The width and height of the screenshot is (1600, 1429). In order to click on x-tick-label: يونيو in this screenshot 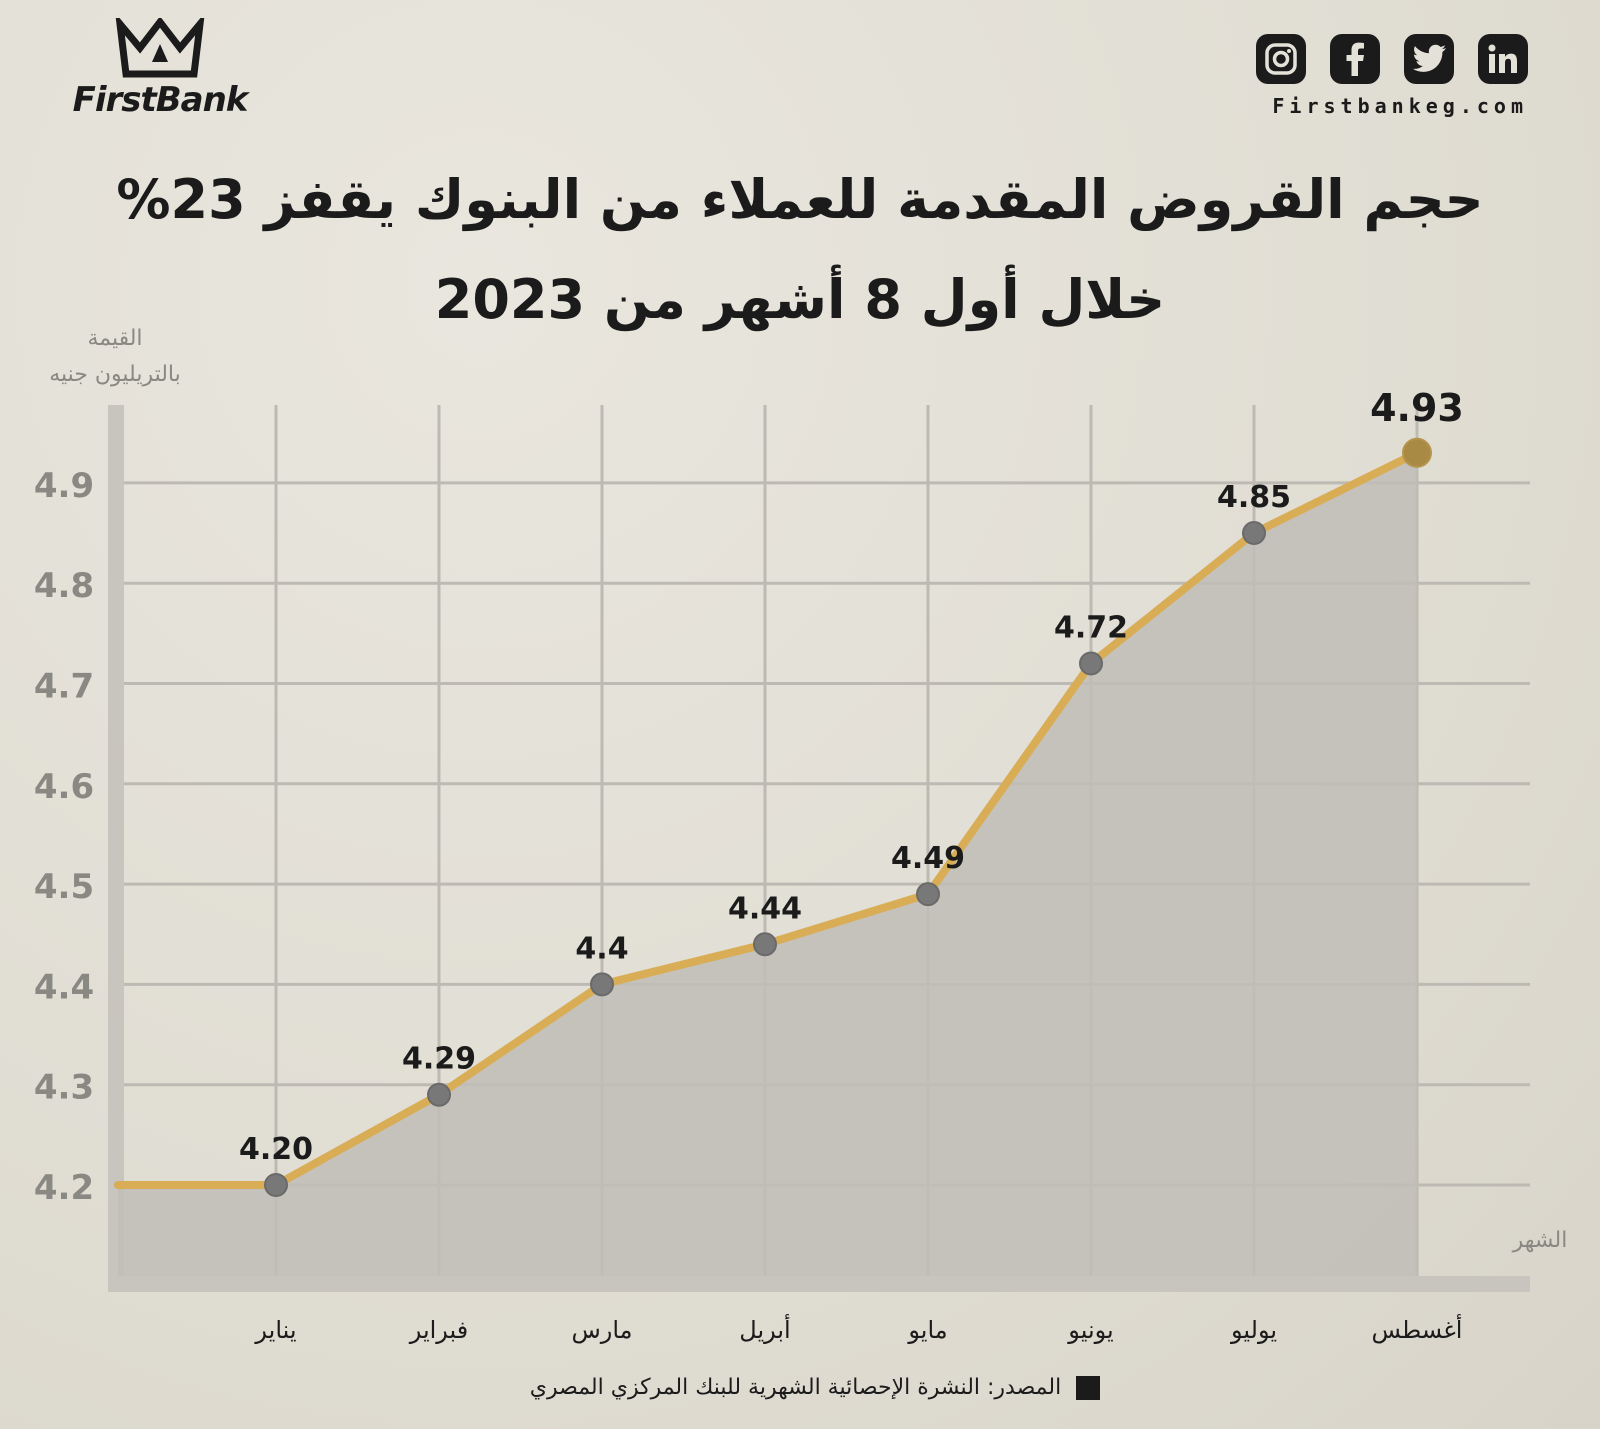, I will do `click(1090, 1330)`.